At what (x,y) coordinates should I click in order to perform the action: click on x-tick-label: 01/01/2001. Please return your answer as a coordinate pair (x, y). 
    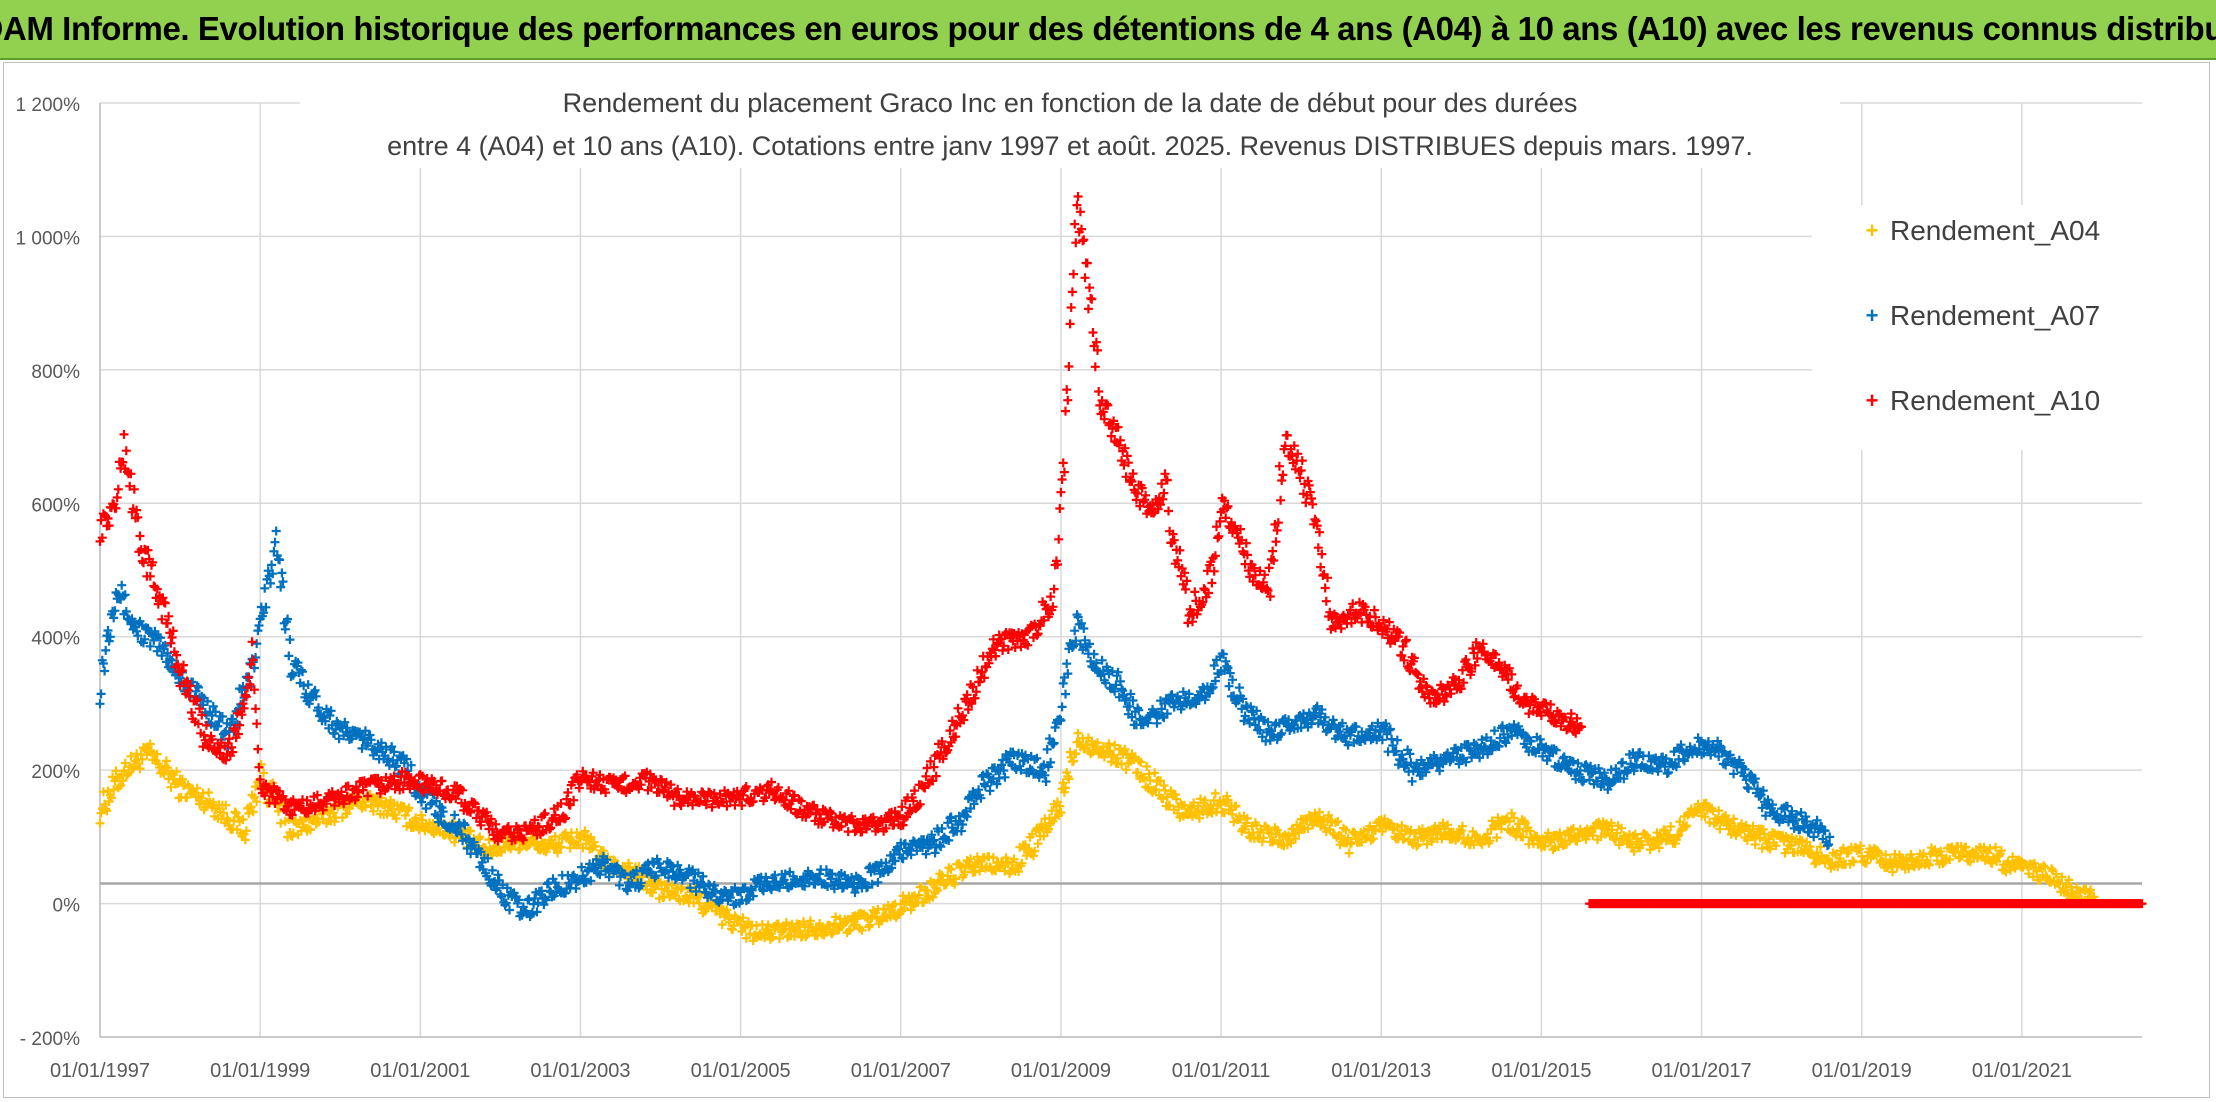
    Looking at the image, I should click on (420, 1071).